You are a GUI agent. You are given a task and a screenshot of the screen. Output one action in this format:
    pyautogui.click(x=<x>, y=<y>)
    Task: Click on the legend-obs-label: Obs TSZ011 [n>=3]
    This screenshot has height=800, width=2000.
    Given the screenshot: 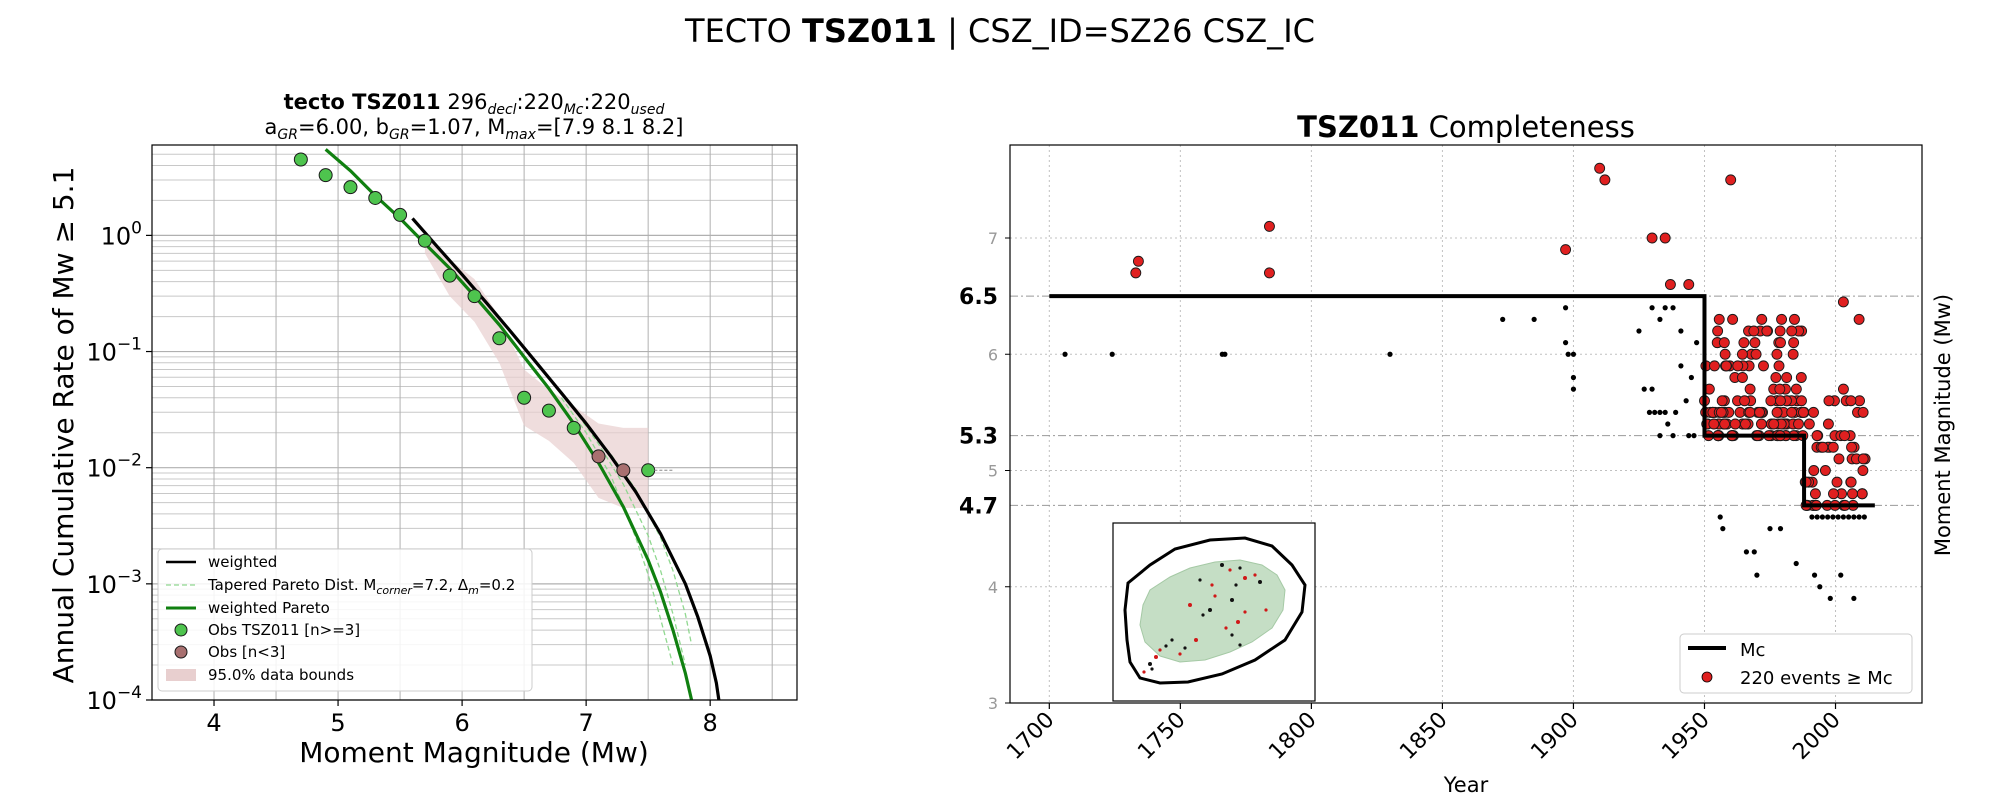 What is the action you would take?
    pyautogui.click(x=284, y=630)
    